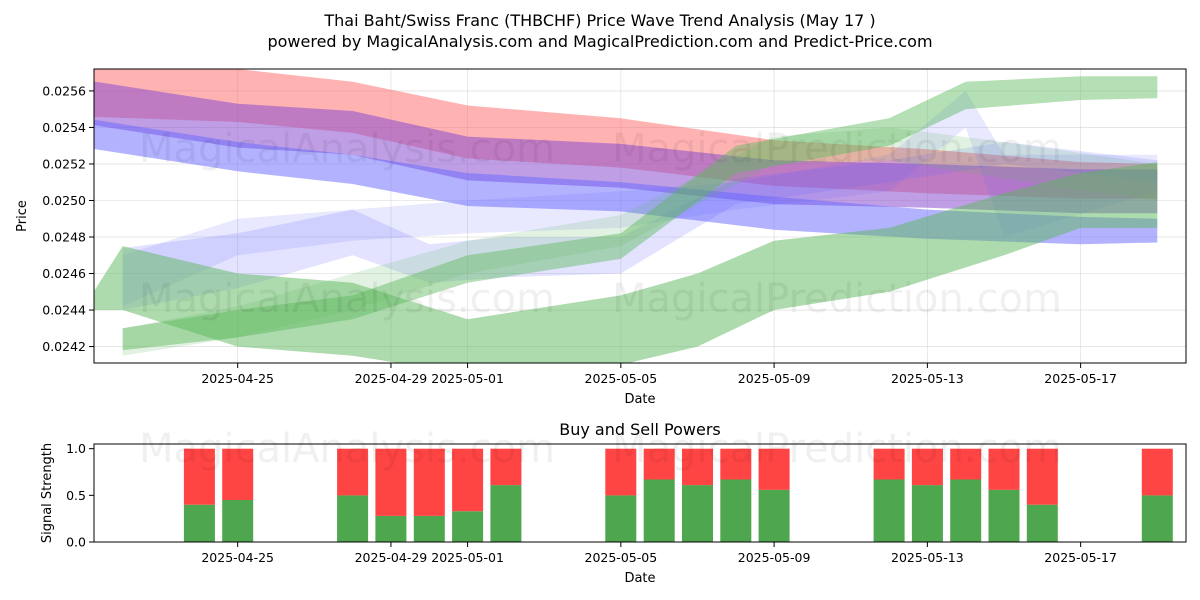 Image resolution: width=1200 pixels, height=600 pixels. I want to click on watermark-analysis-bottom: MagicalAnalysis.com, so click(347, 449).